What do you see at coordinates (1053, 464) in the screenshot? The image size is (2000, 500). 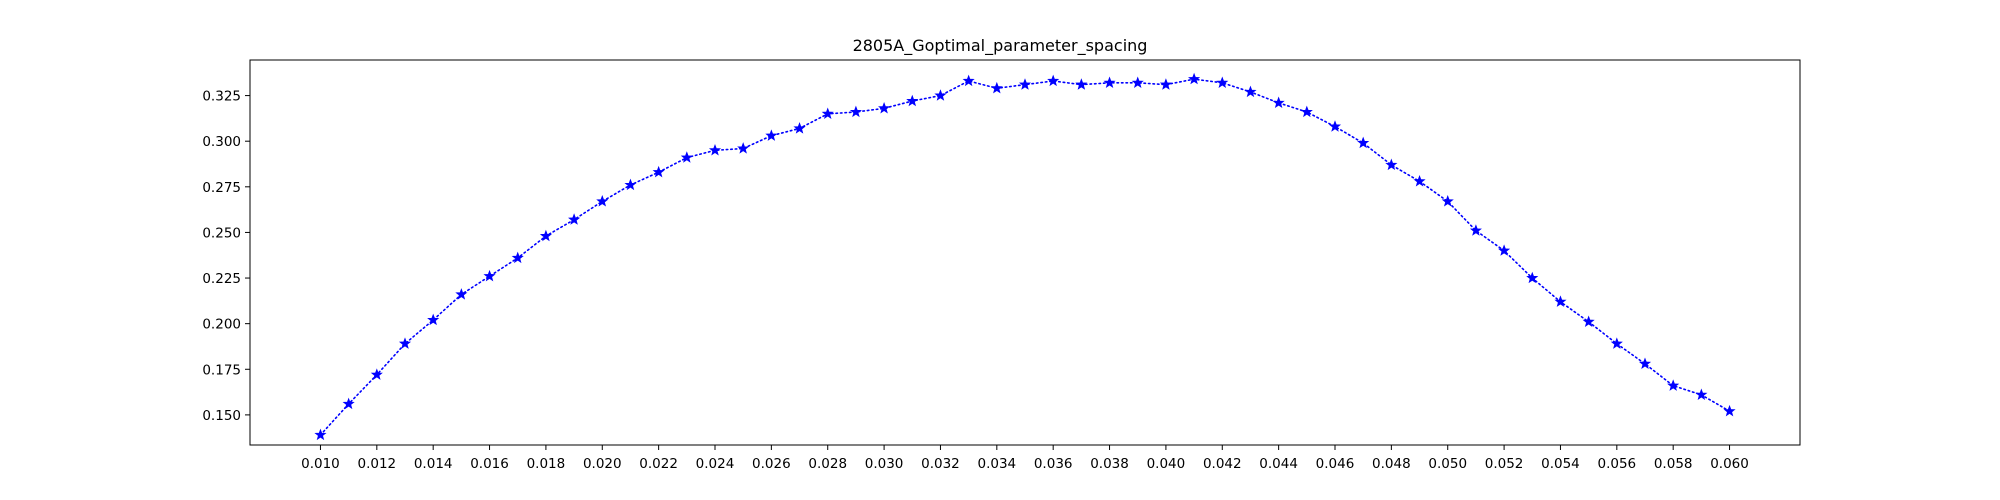 I see `x-tick-label: 0.036` at bounding box center [1053, 464].